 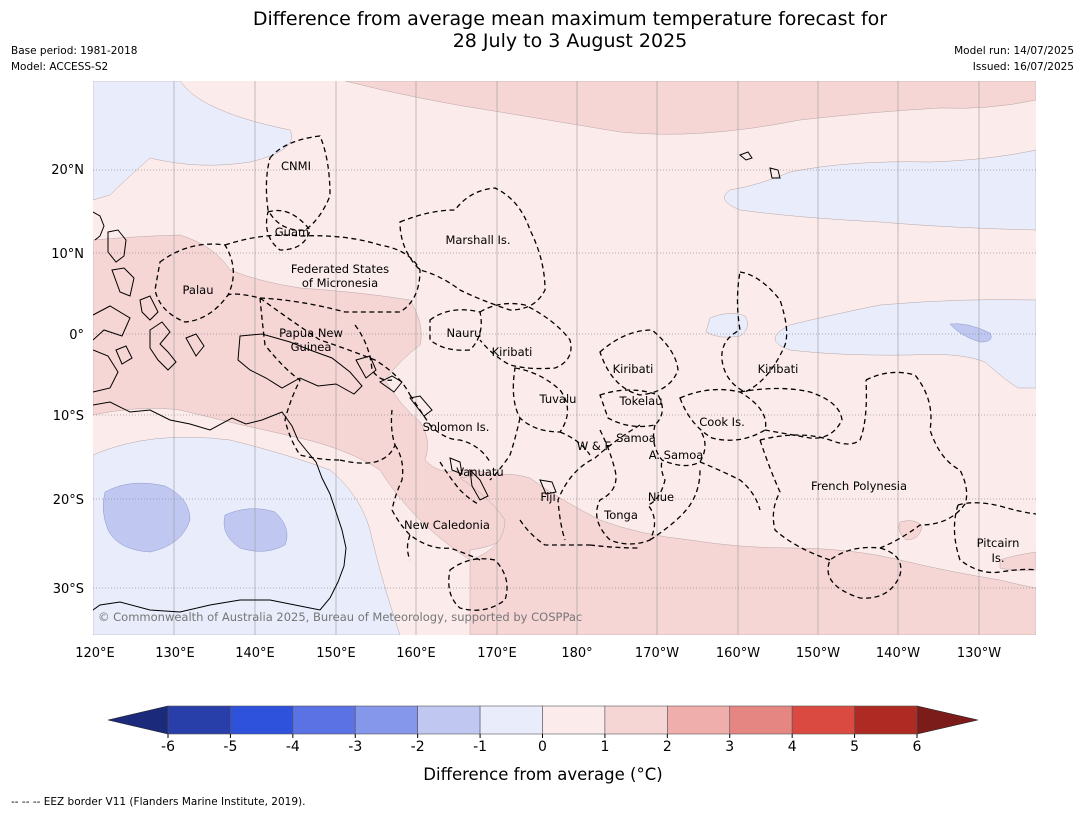 What do you see at coordinates (998, 543) in the screenshot?
I see `label-pitcairn-line-1: Pitcairn` at bounding box center [998, 543].